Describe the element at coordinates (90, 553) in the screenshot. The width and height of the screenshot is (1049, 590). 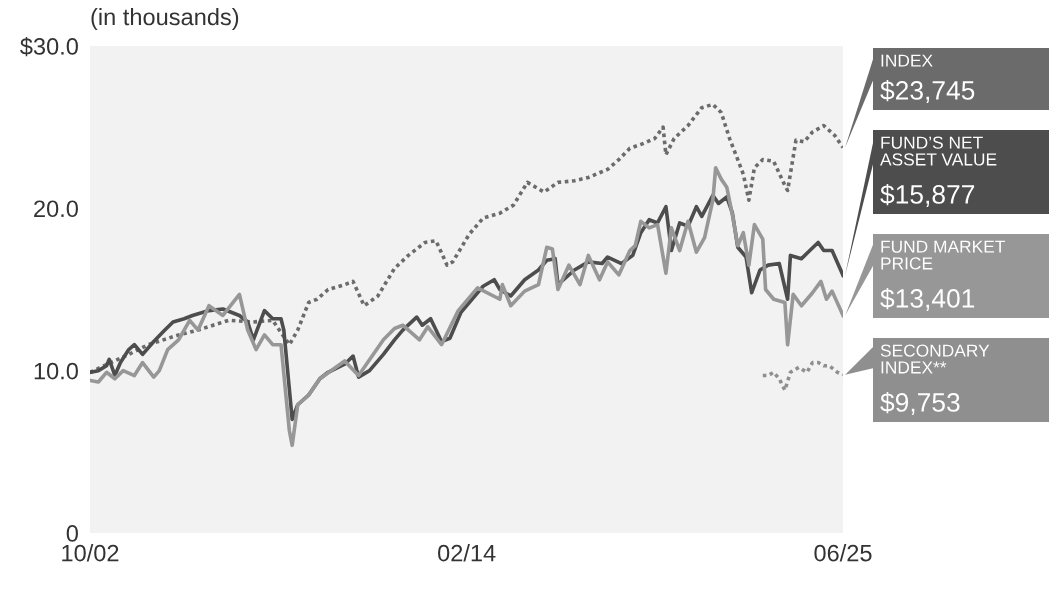
I see `x-tick-label: 10/02` at that location.